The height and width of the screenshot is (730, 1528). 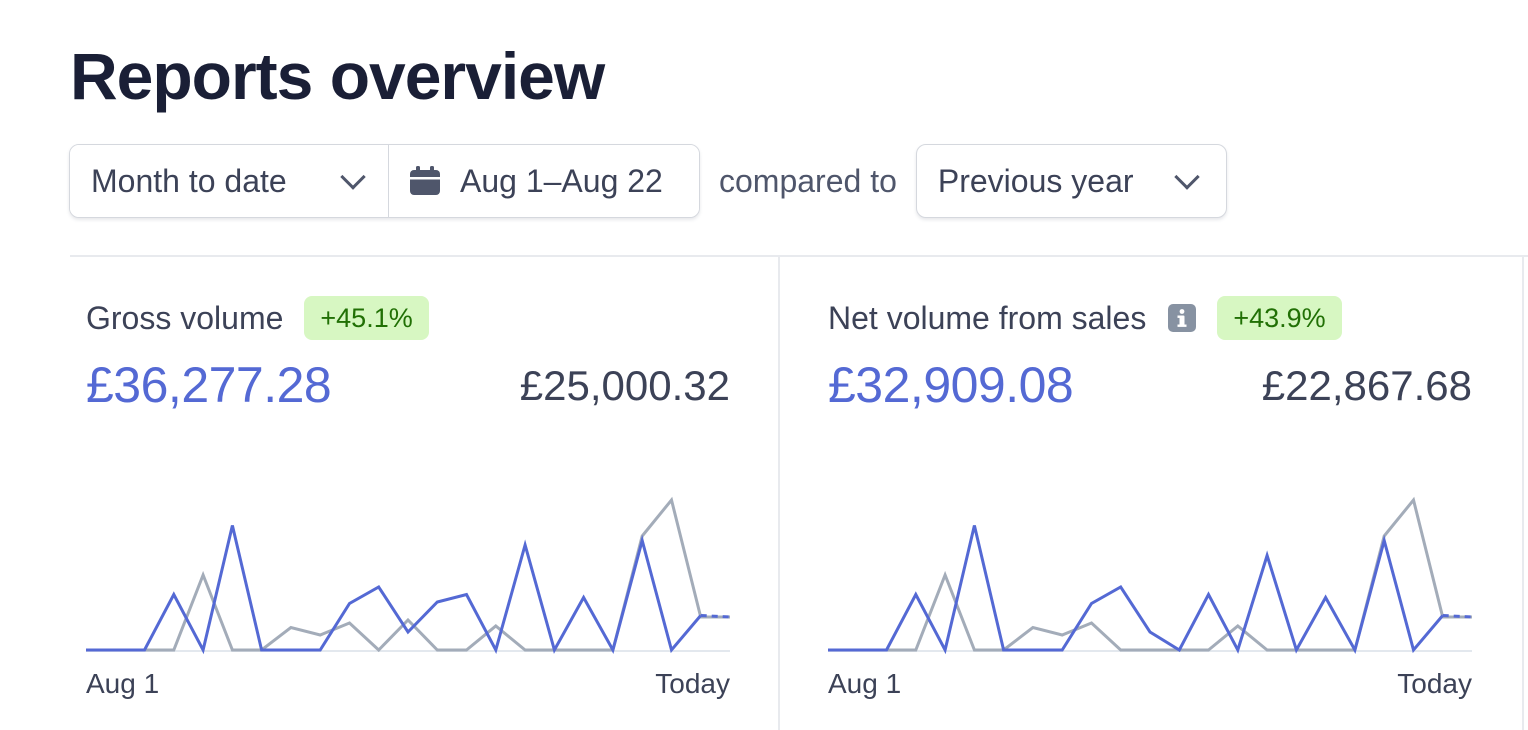 I want to click on gross-volume-line-chart, so click(x=408, y=575).